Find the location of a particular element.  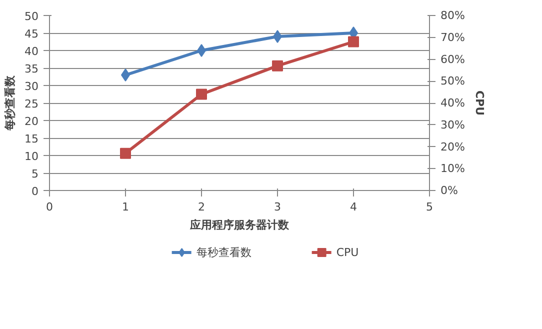

y2-axis-title: CPU is located at coordinates (479, 103).